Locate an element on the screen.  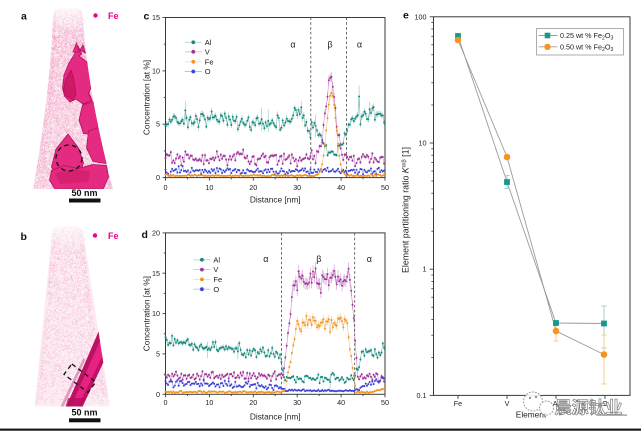
svg-text: d is located at coordinates (145, 235).